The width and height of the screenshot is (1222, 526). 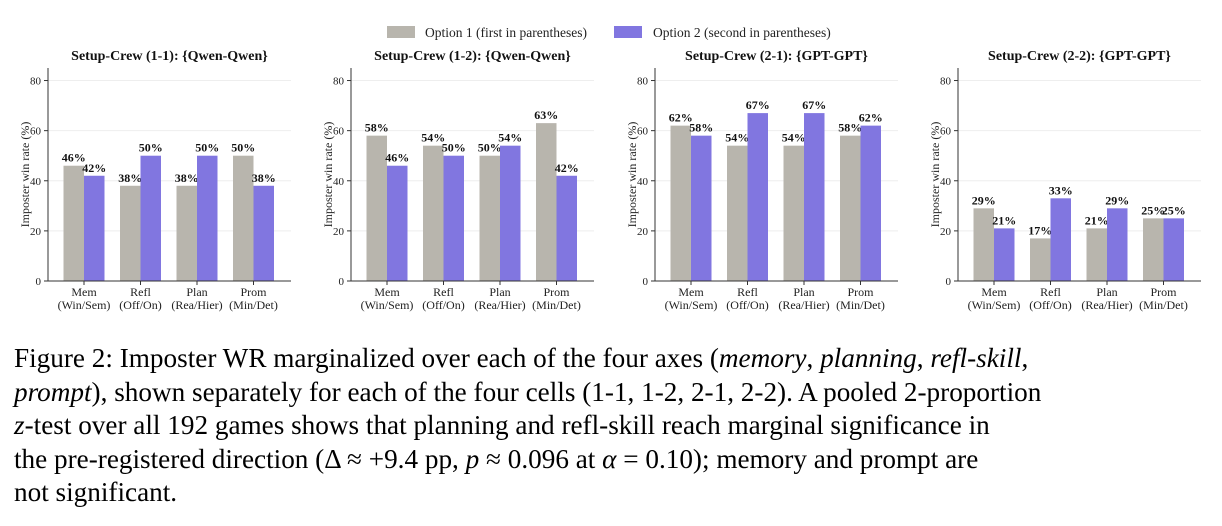 What do you see at coordinates (541, 458) in the screenshot?
I see `caption-body-3: ≈ 0.096 at` at bounding box center [541, 458].